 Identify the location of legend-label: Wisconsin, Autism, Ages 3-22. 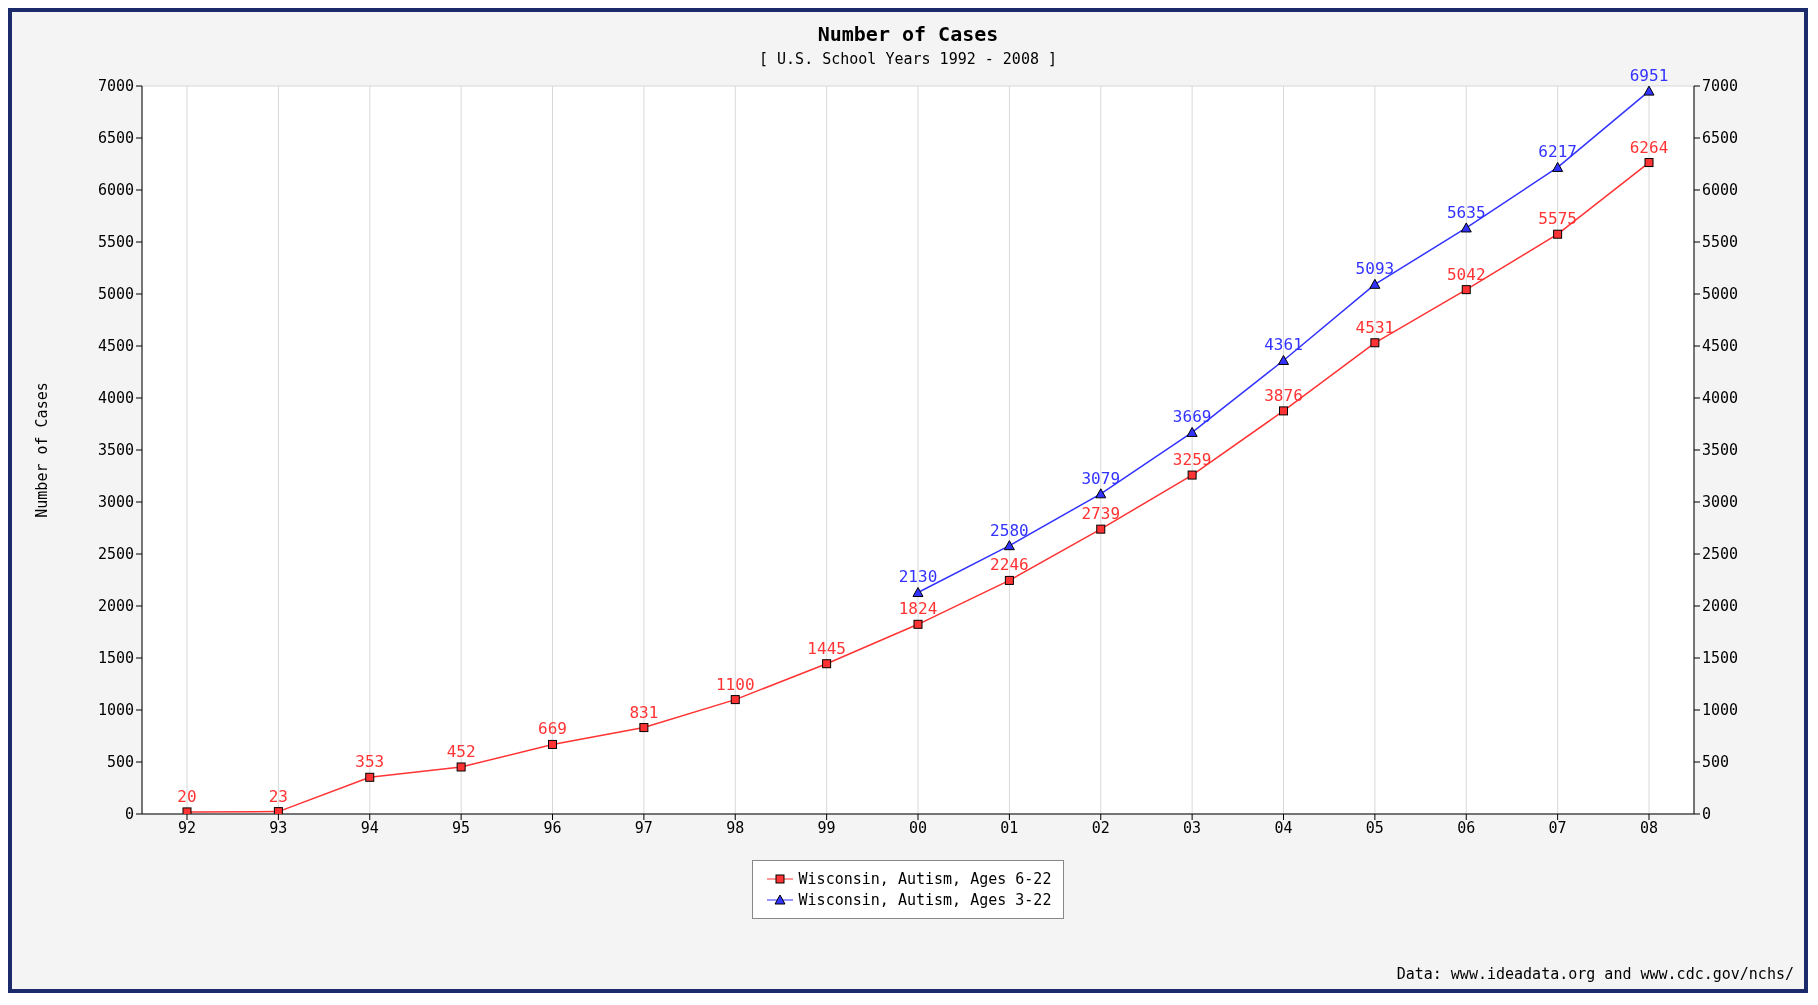
(925, 900).